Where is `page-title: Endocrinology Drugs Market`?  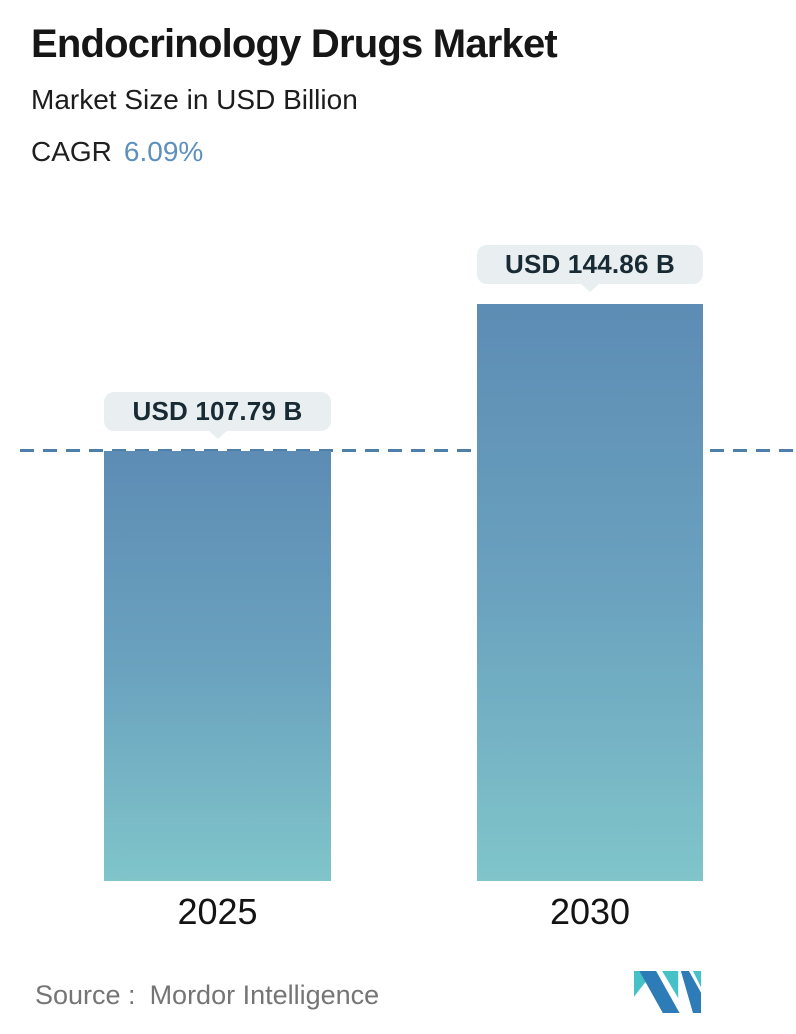 page-title: Endocrinology Drugs Market is located at coordinates (294, 44).